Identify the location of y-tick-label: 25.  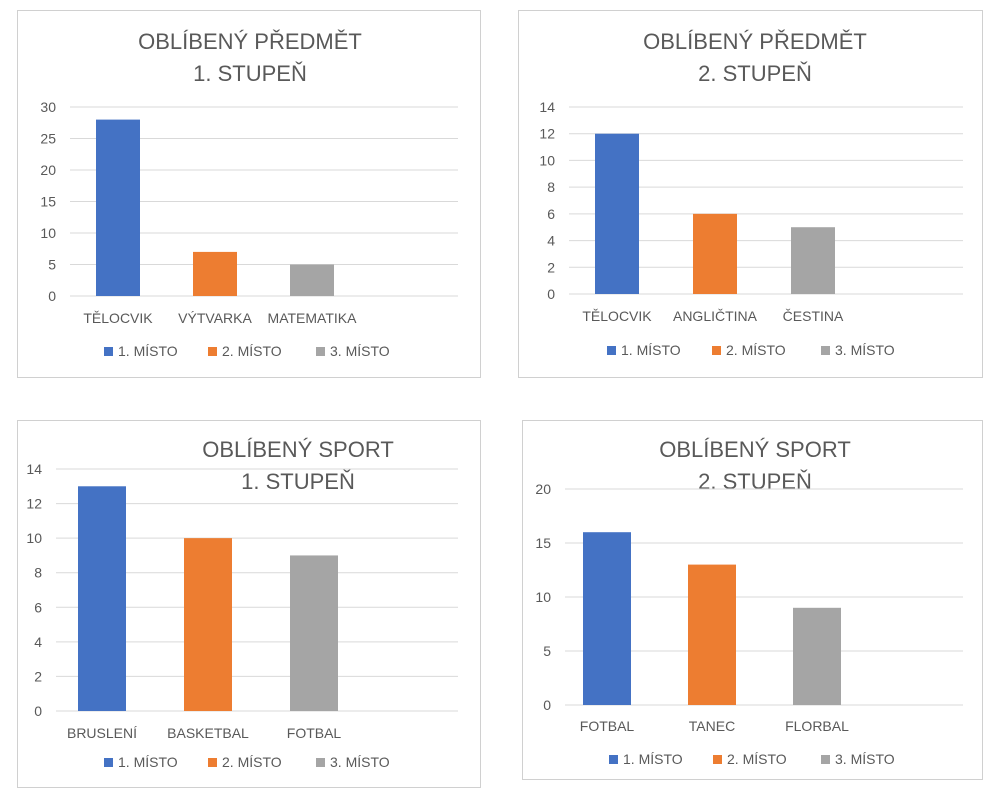
(48, 139).